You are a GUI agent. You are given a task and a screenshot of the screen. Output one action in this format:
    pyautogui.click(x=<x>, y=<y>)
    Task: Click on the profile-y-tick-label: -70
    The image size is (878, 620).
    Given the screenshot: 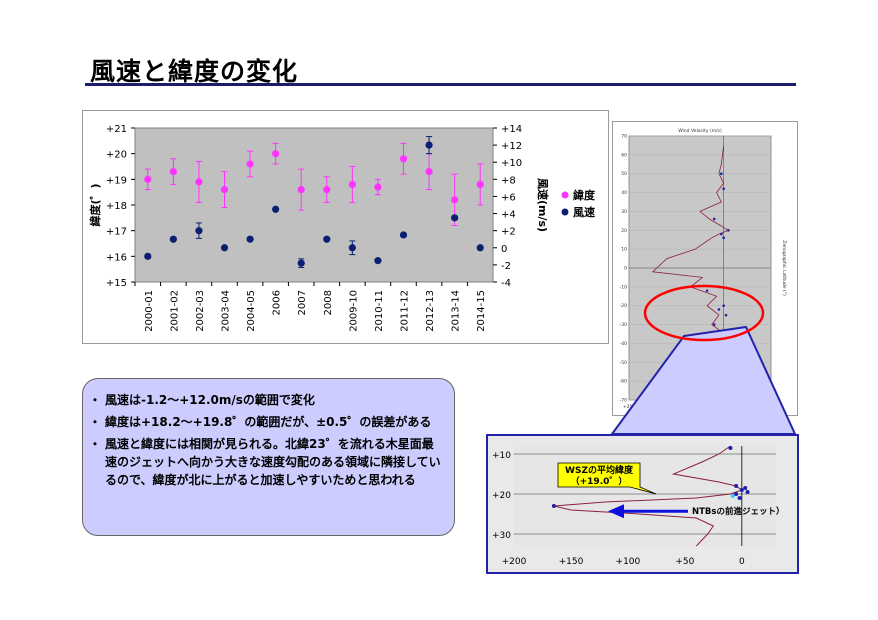 What is the action you would take?
    pyautogui.click(x=623, y=401)
    